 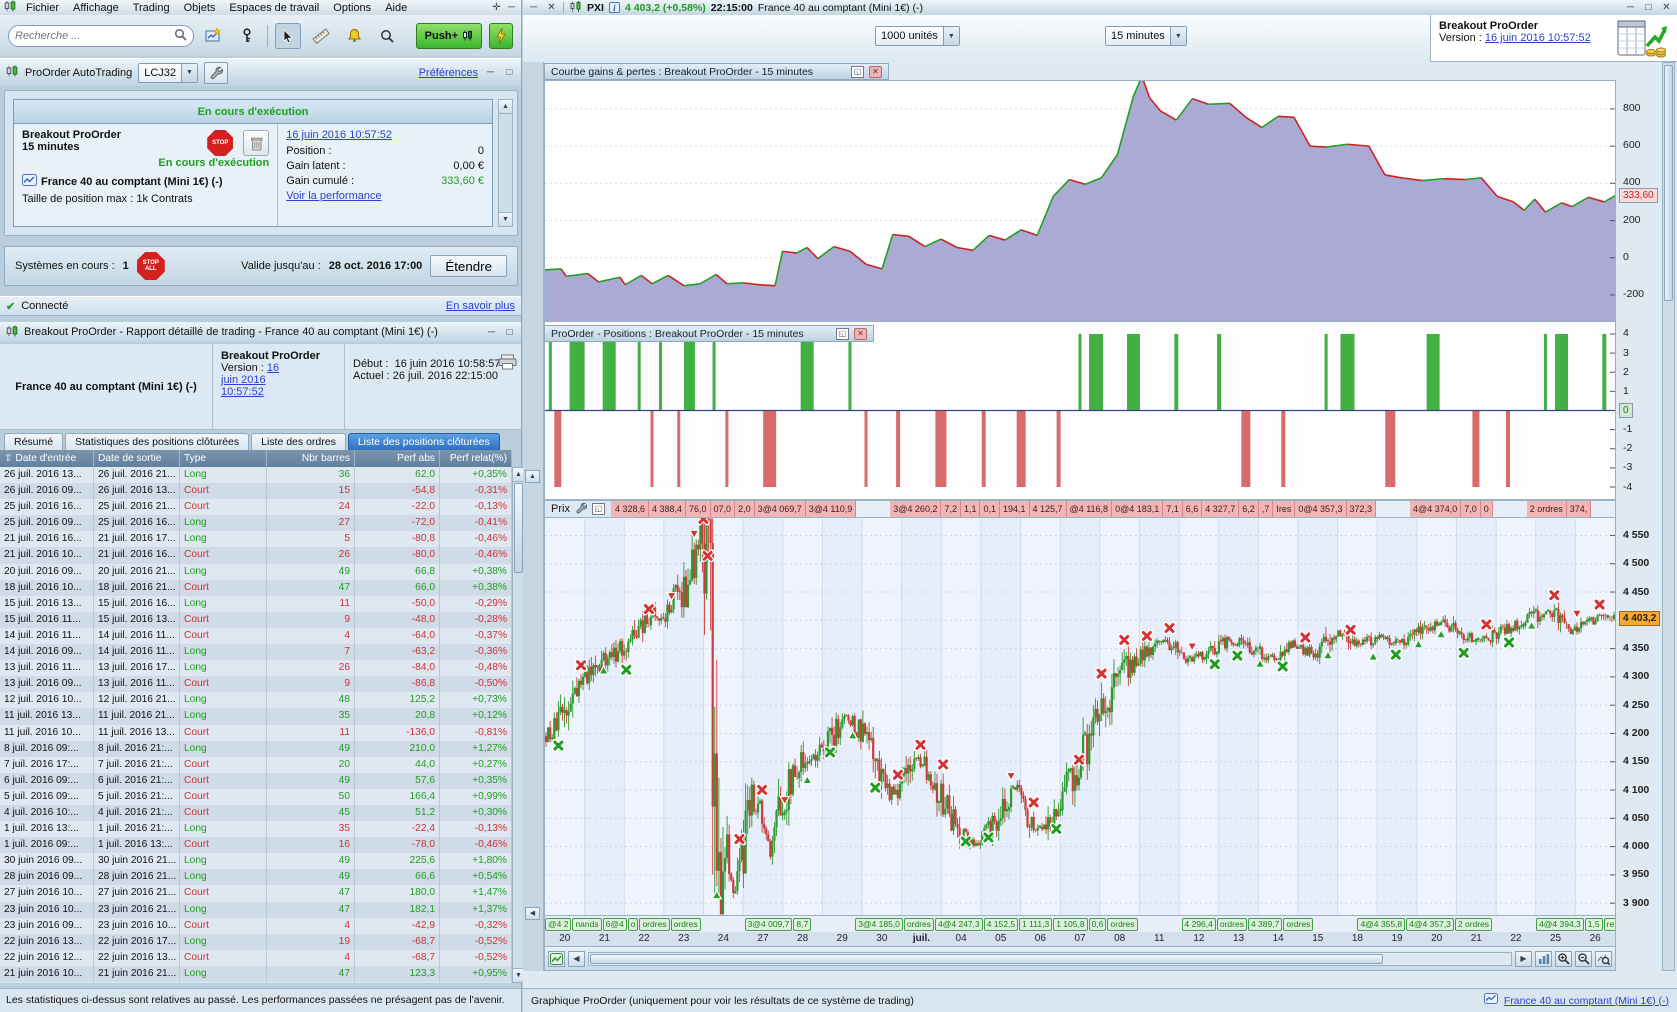 What do you see at coordinates (532, 913) in the screenshot?
I see `collapse-left-icon: ◀` at bounding box center [532, 913].